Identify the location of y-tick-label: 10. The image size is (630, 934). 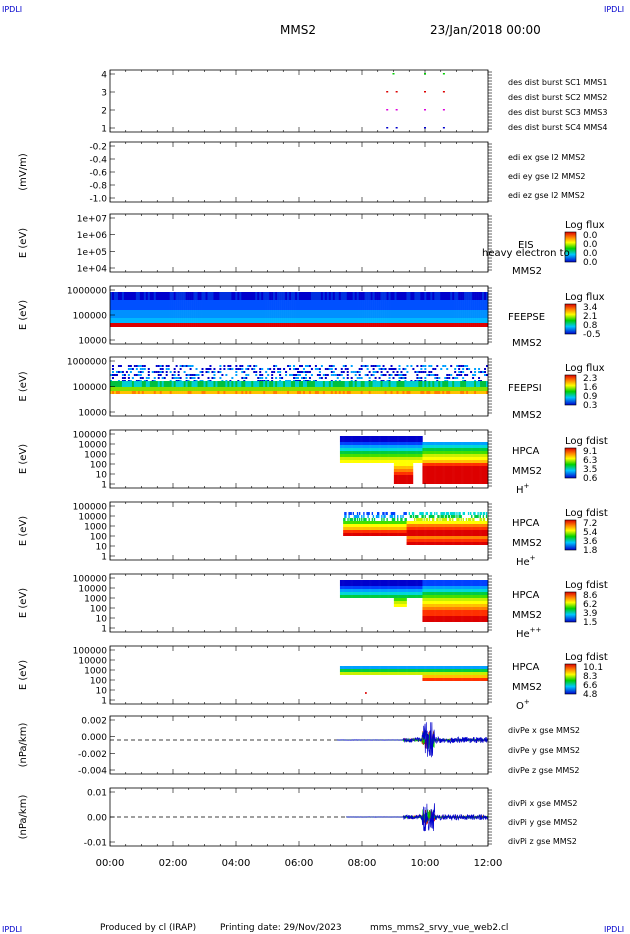
(102, 476).